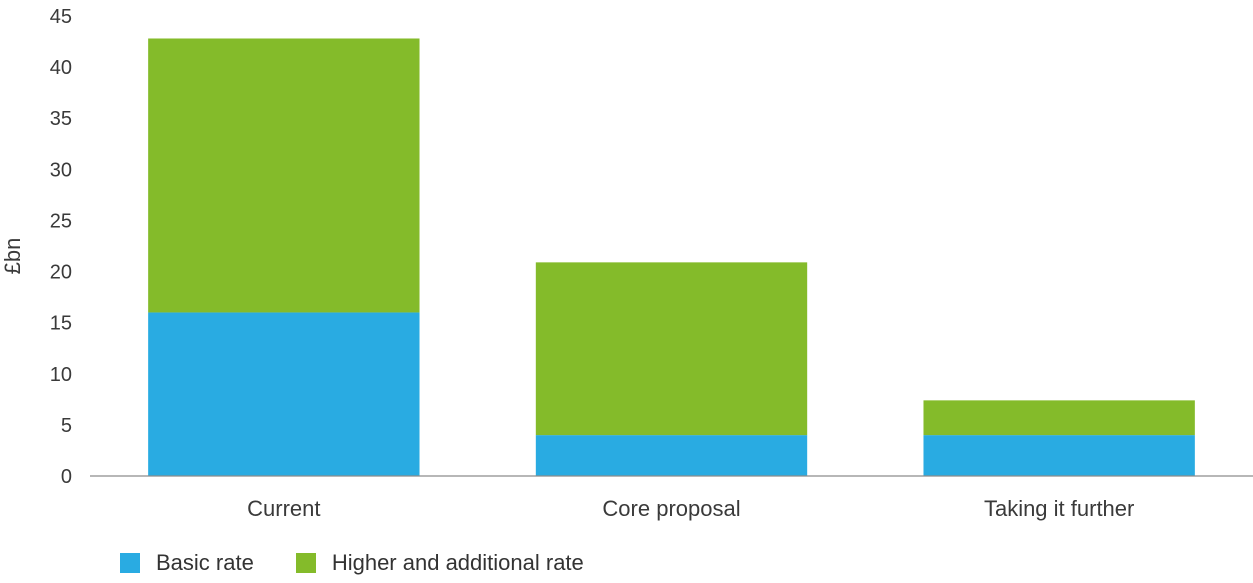 The width and height of the screenshot is (1253, 583). I want to click on y-tick-label-10: 10, so click(61, 375).